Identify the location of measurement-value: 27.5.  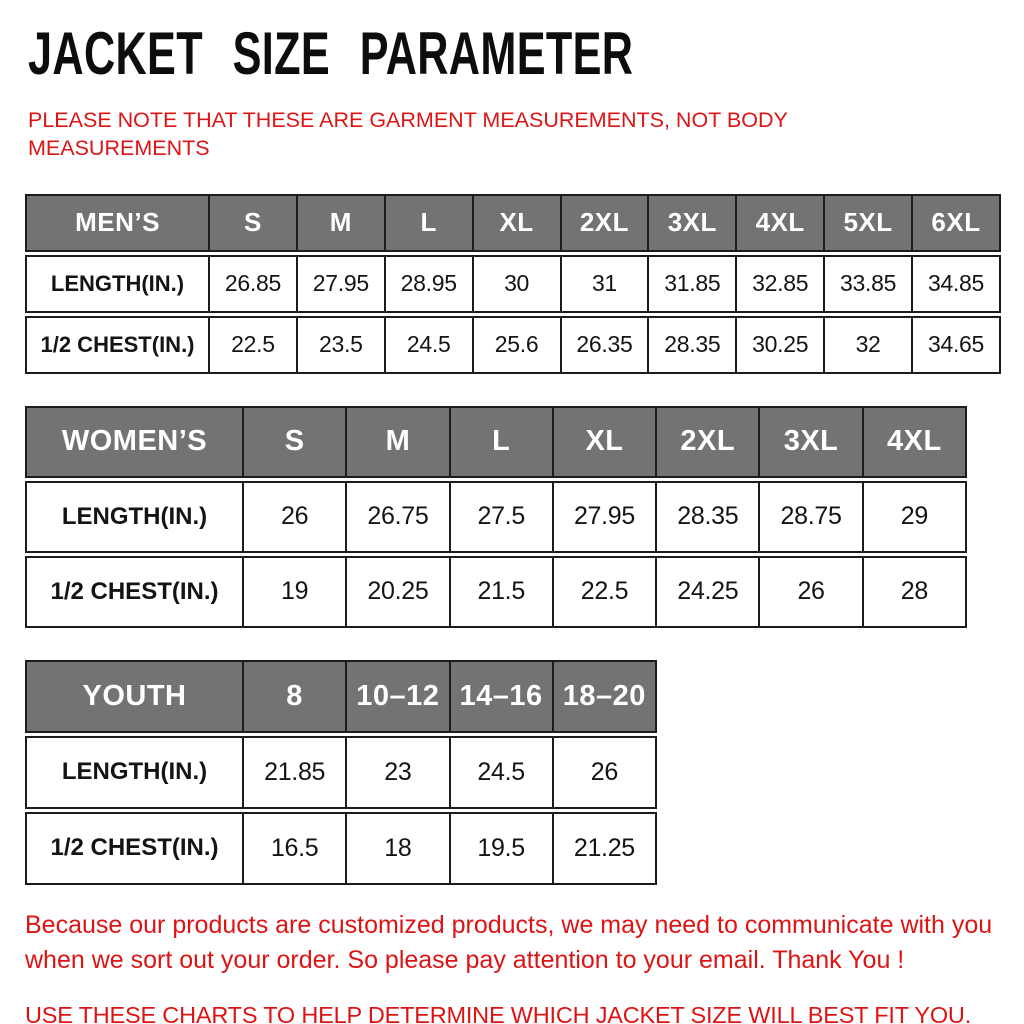
(502, 516).